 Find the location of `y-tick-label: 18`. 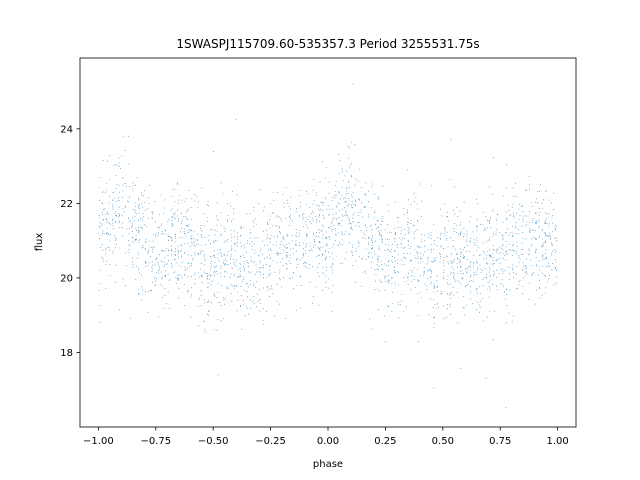

y-tick-label: 18 is located at coordinates (66, 353).